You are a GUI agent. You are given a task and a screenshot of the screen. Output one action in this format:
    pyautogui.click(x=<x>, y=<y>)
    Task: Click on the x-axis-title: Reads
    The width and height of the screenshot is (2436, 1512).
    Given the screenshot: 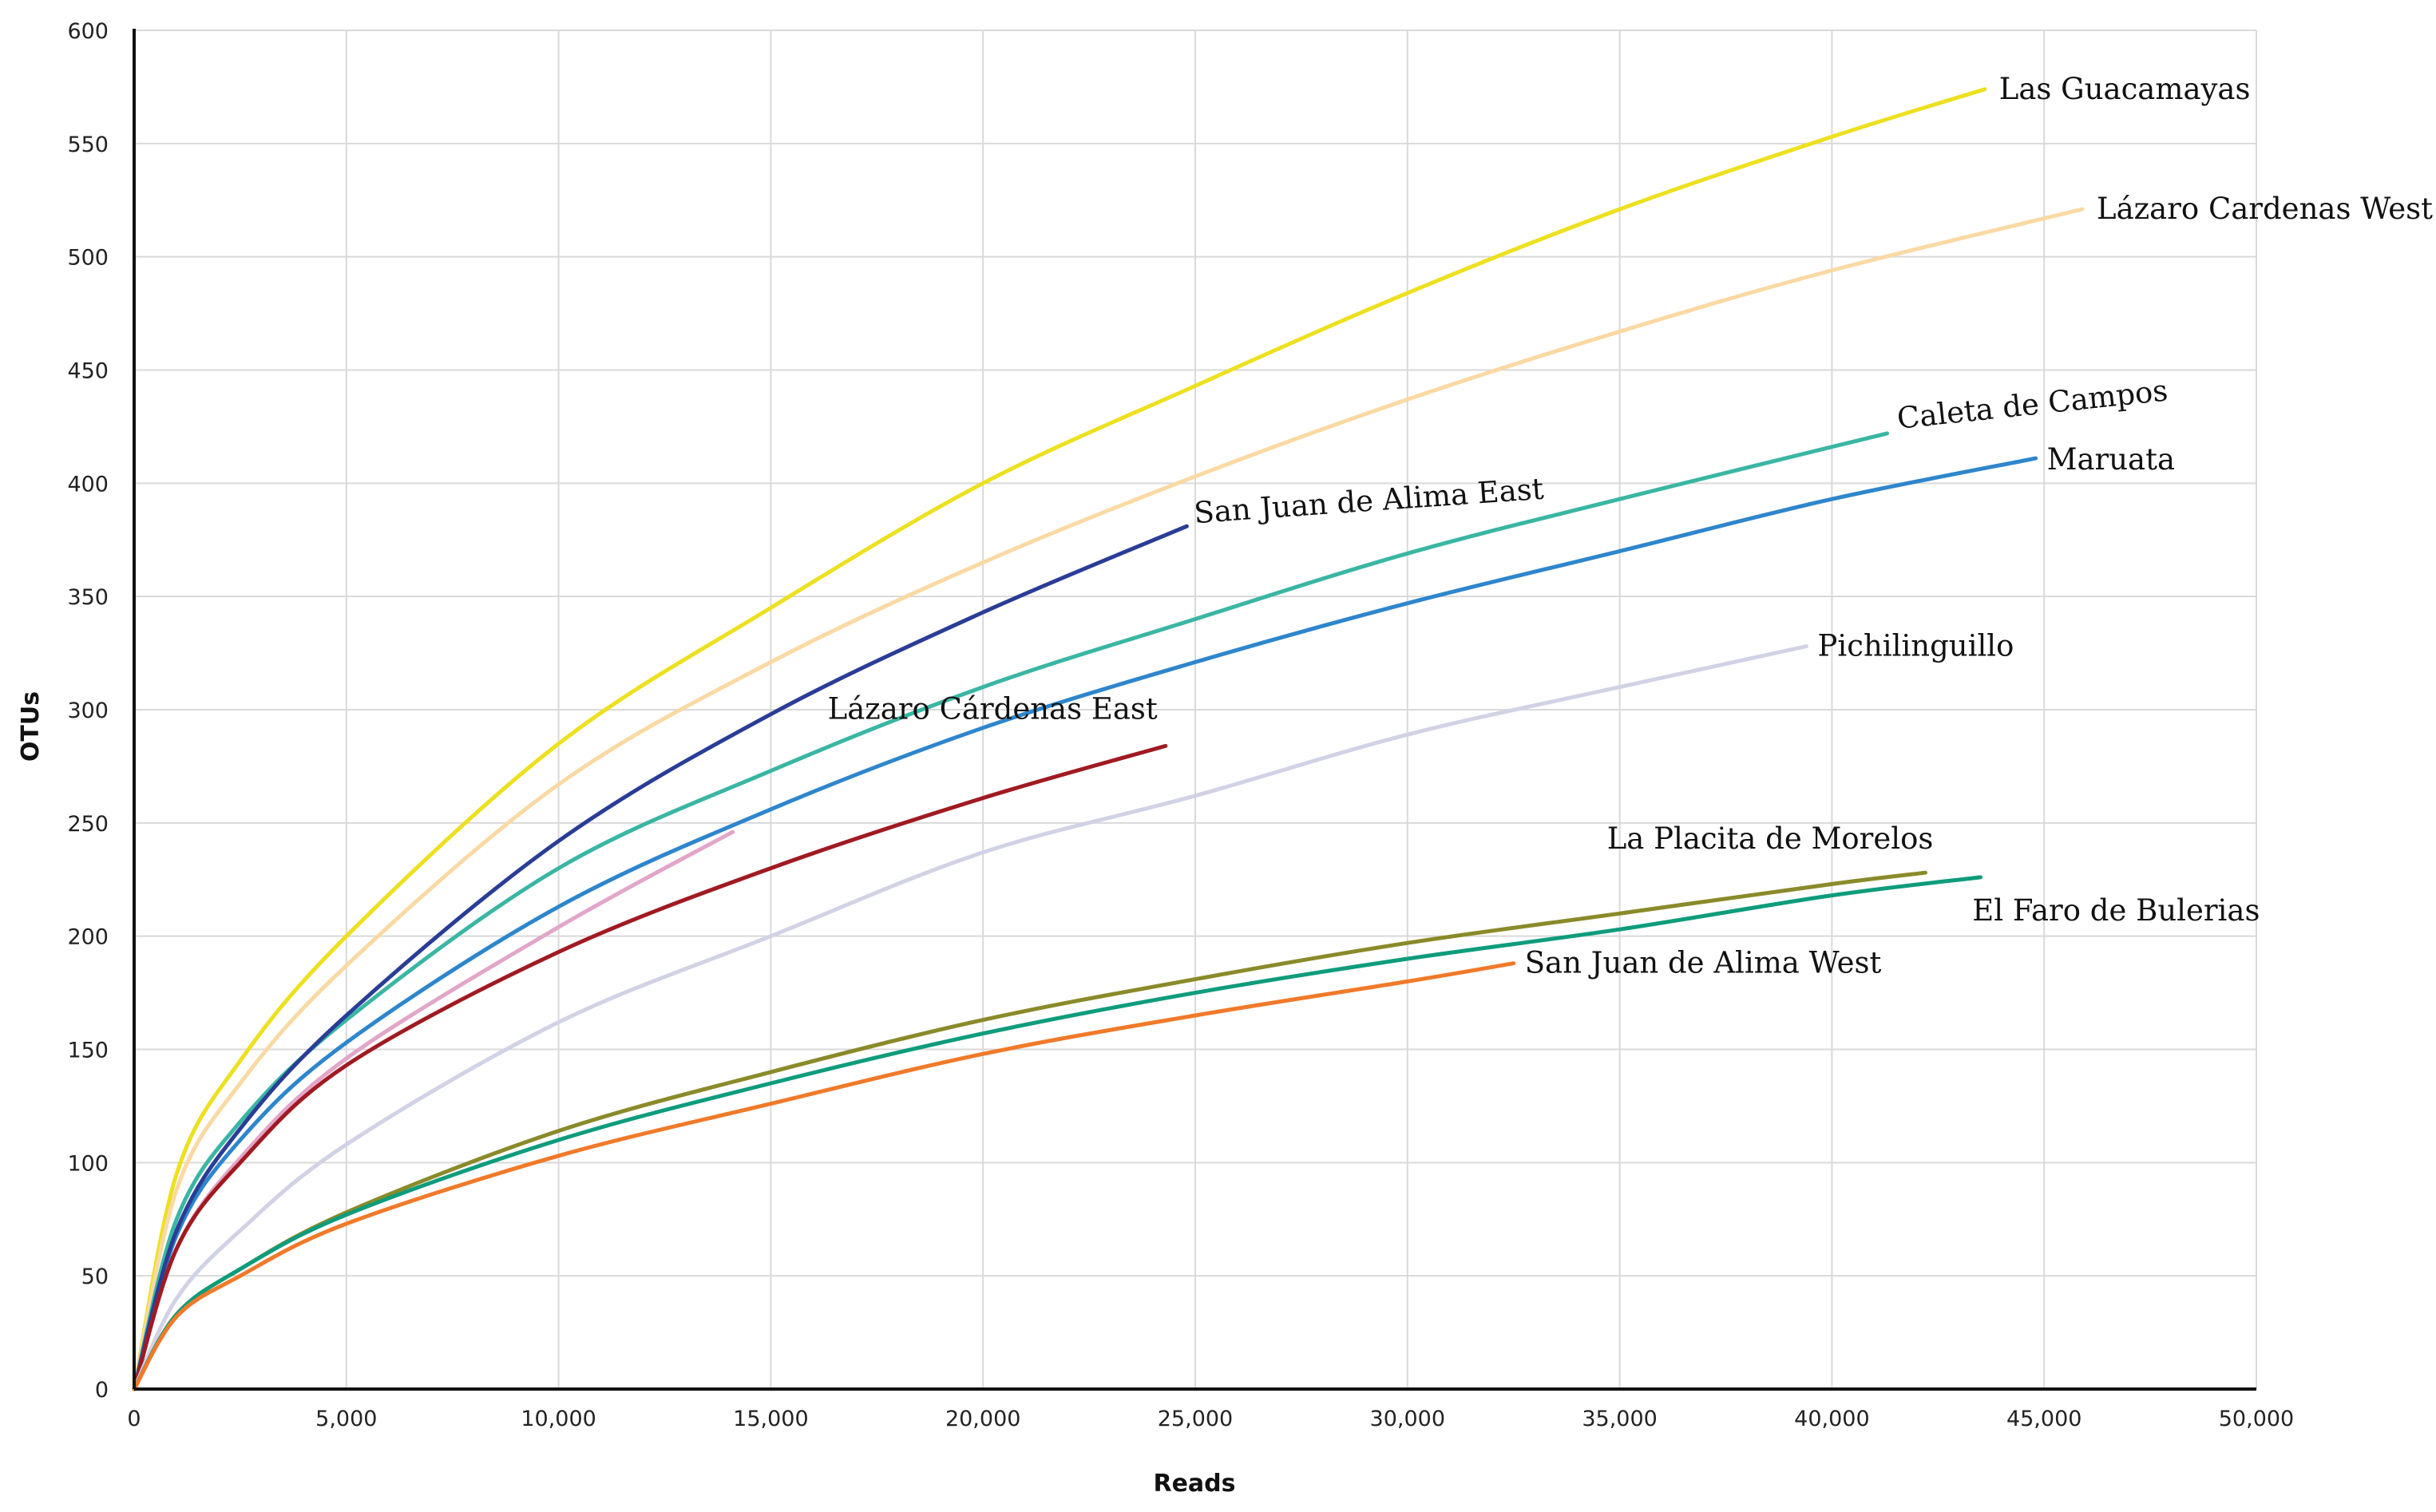 What is the action you would take?
    pyautogui.click(x=1194, y=1484)
    